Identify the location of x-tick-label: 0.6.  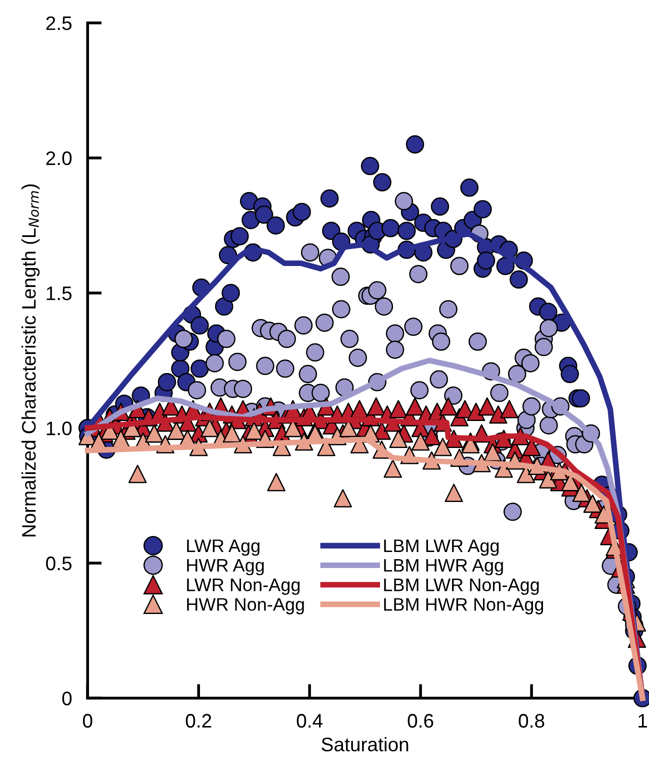
(421, 721).